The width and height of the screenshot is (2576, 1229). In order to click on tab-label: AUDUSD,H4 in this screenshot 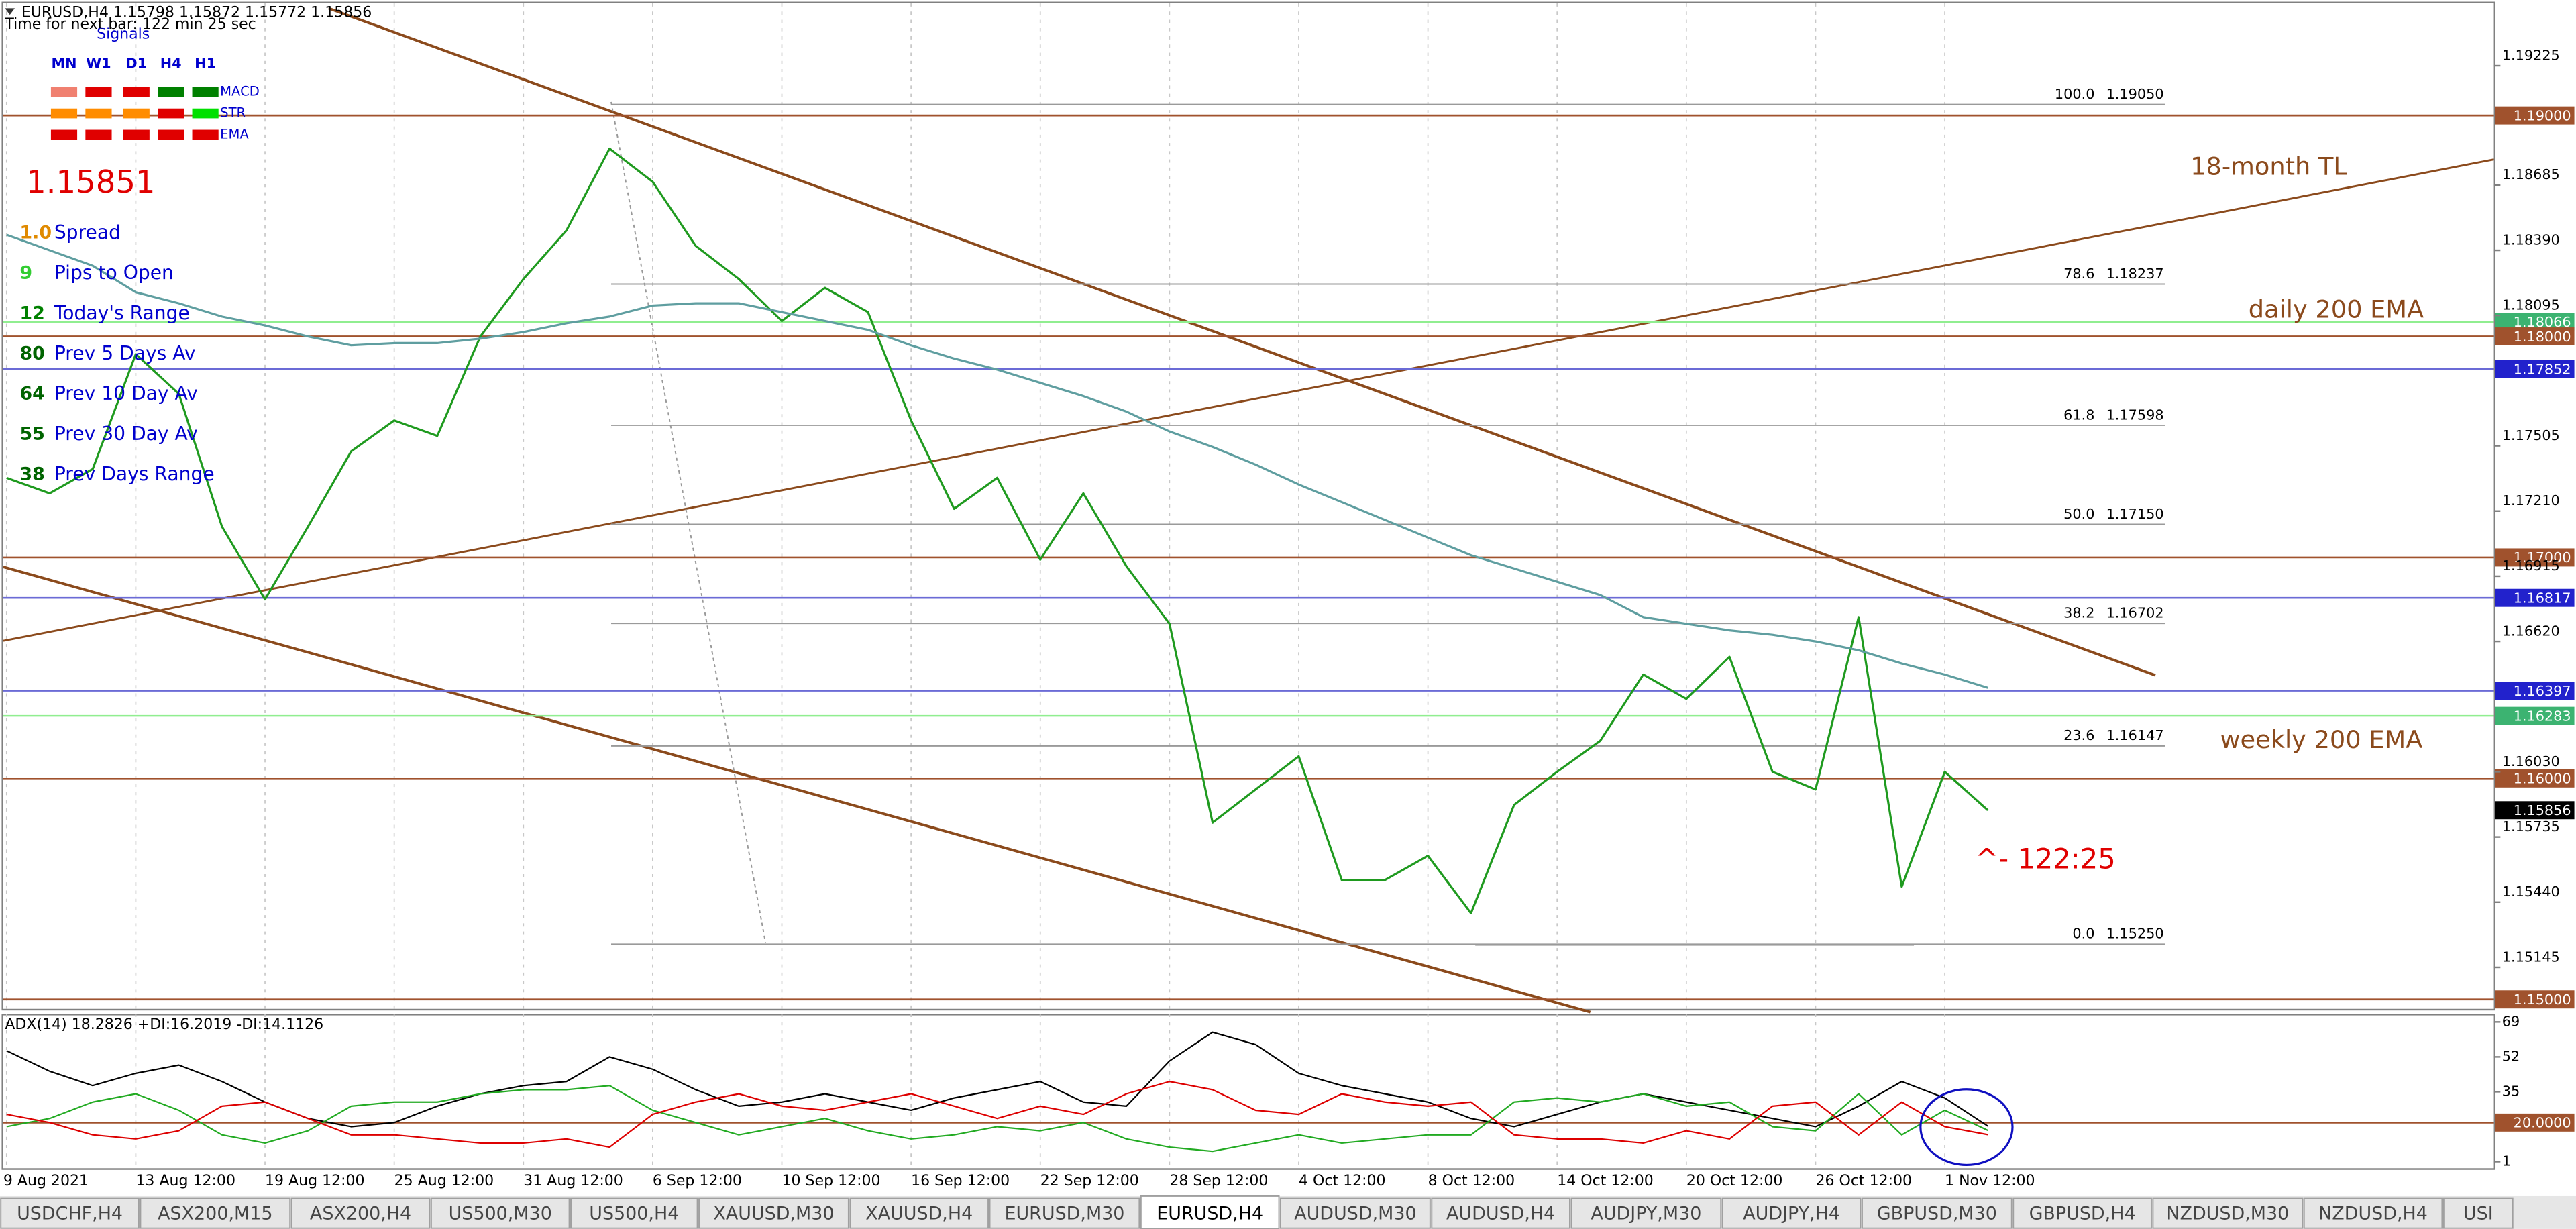, I will do `click(1500, 1214)`.